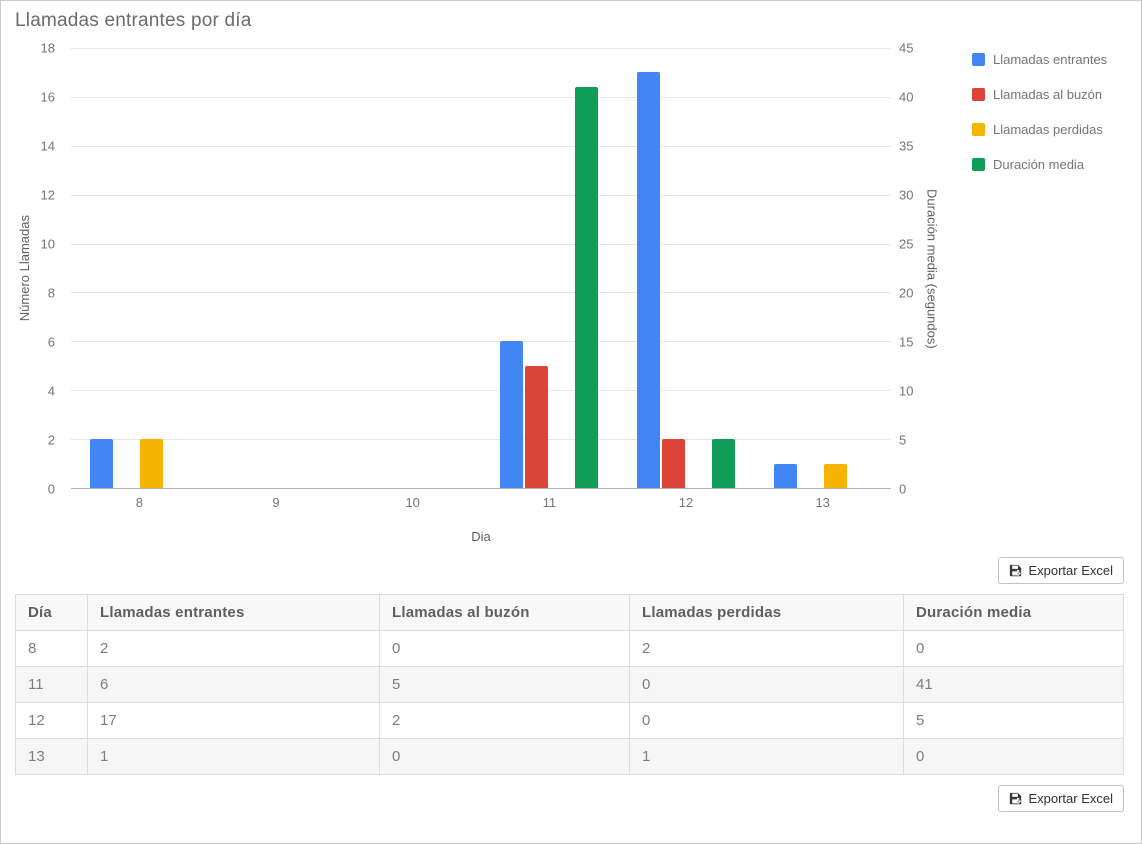 This screenshot has width=1142, height=844. I want to click on export-excel-button-bottom: Exportar Excel, so click(1061, 798).